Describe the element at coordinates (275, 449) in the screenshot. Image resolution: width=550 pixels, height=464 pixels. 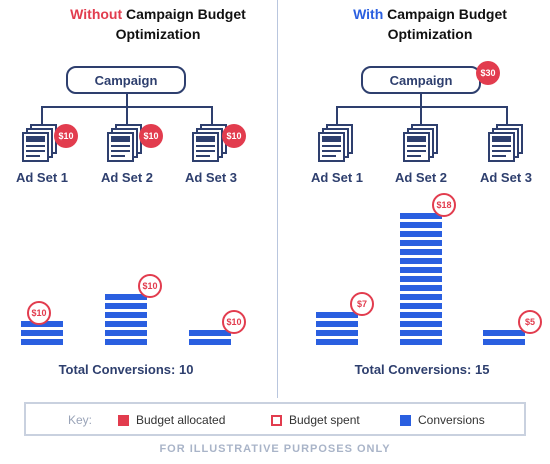
I see `illustrative-disclaimer: FOR ILLUSTRATIVE PURPOSES ONLY` at that location.